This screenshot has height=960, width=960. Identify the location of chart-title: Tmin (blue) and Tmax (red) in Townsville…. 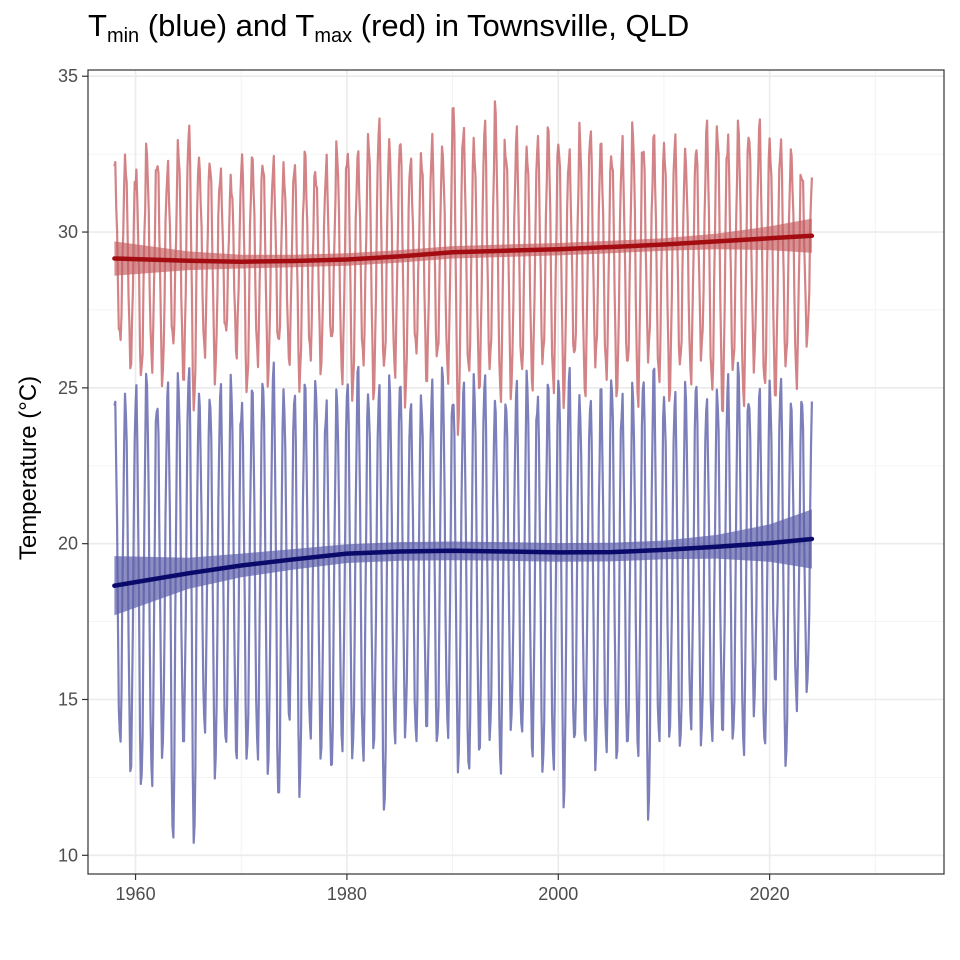
(389, 27).